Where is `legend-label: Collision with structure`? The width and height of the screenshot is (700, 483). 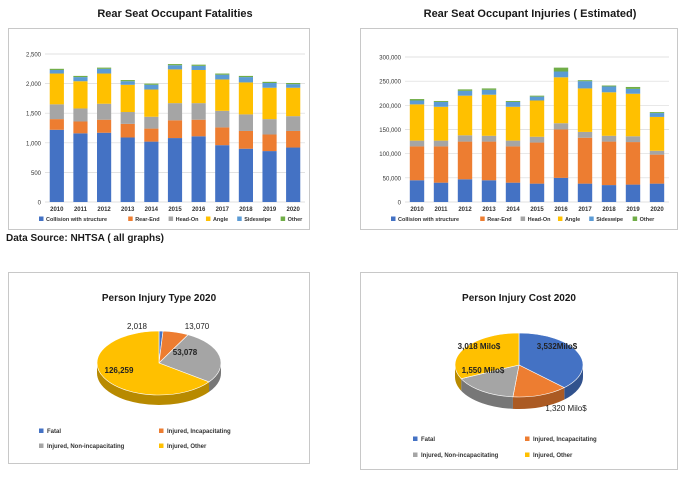 legend-label: Collision with structure is located at coordinates (428, 220).